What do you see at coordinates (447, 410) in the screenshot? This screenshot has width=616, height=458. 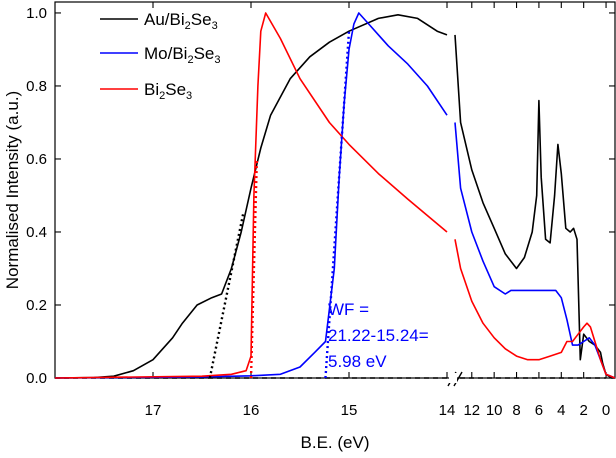 I see `x-tick-label: 14` at bounding box center [447, 410].